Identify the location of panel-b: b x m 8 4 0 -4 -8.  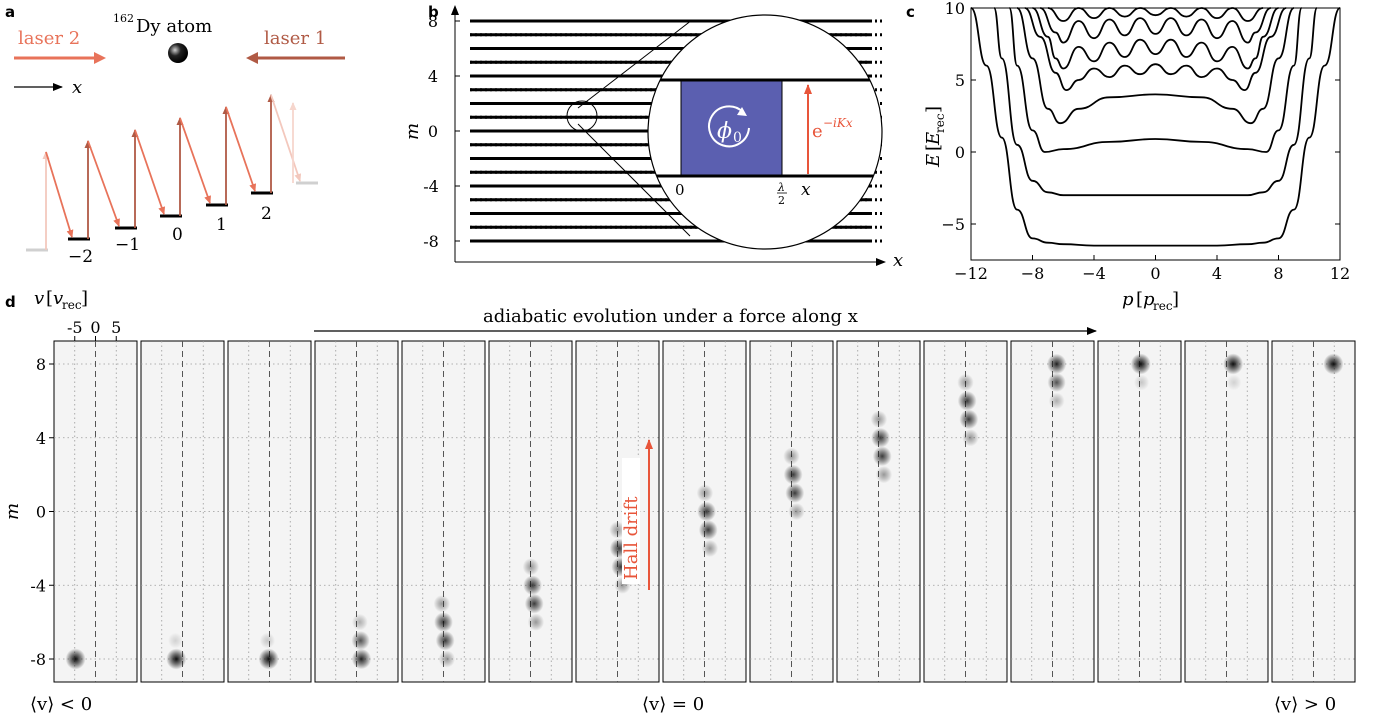
(652, 137).